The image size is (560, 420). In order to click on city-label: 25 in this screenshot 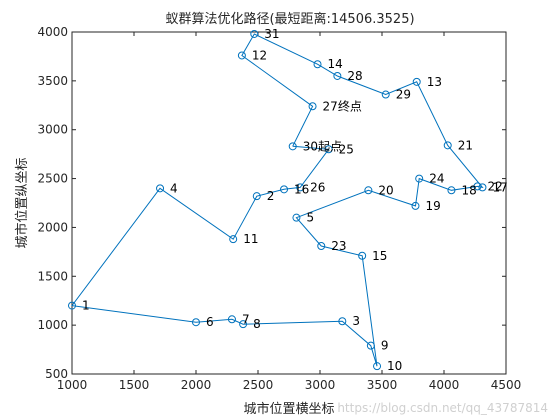, I will do `click(346, 149)`.